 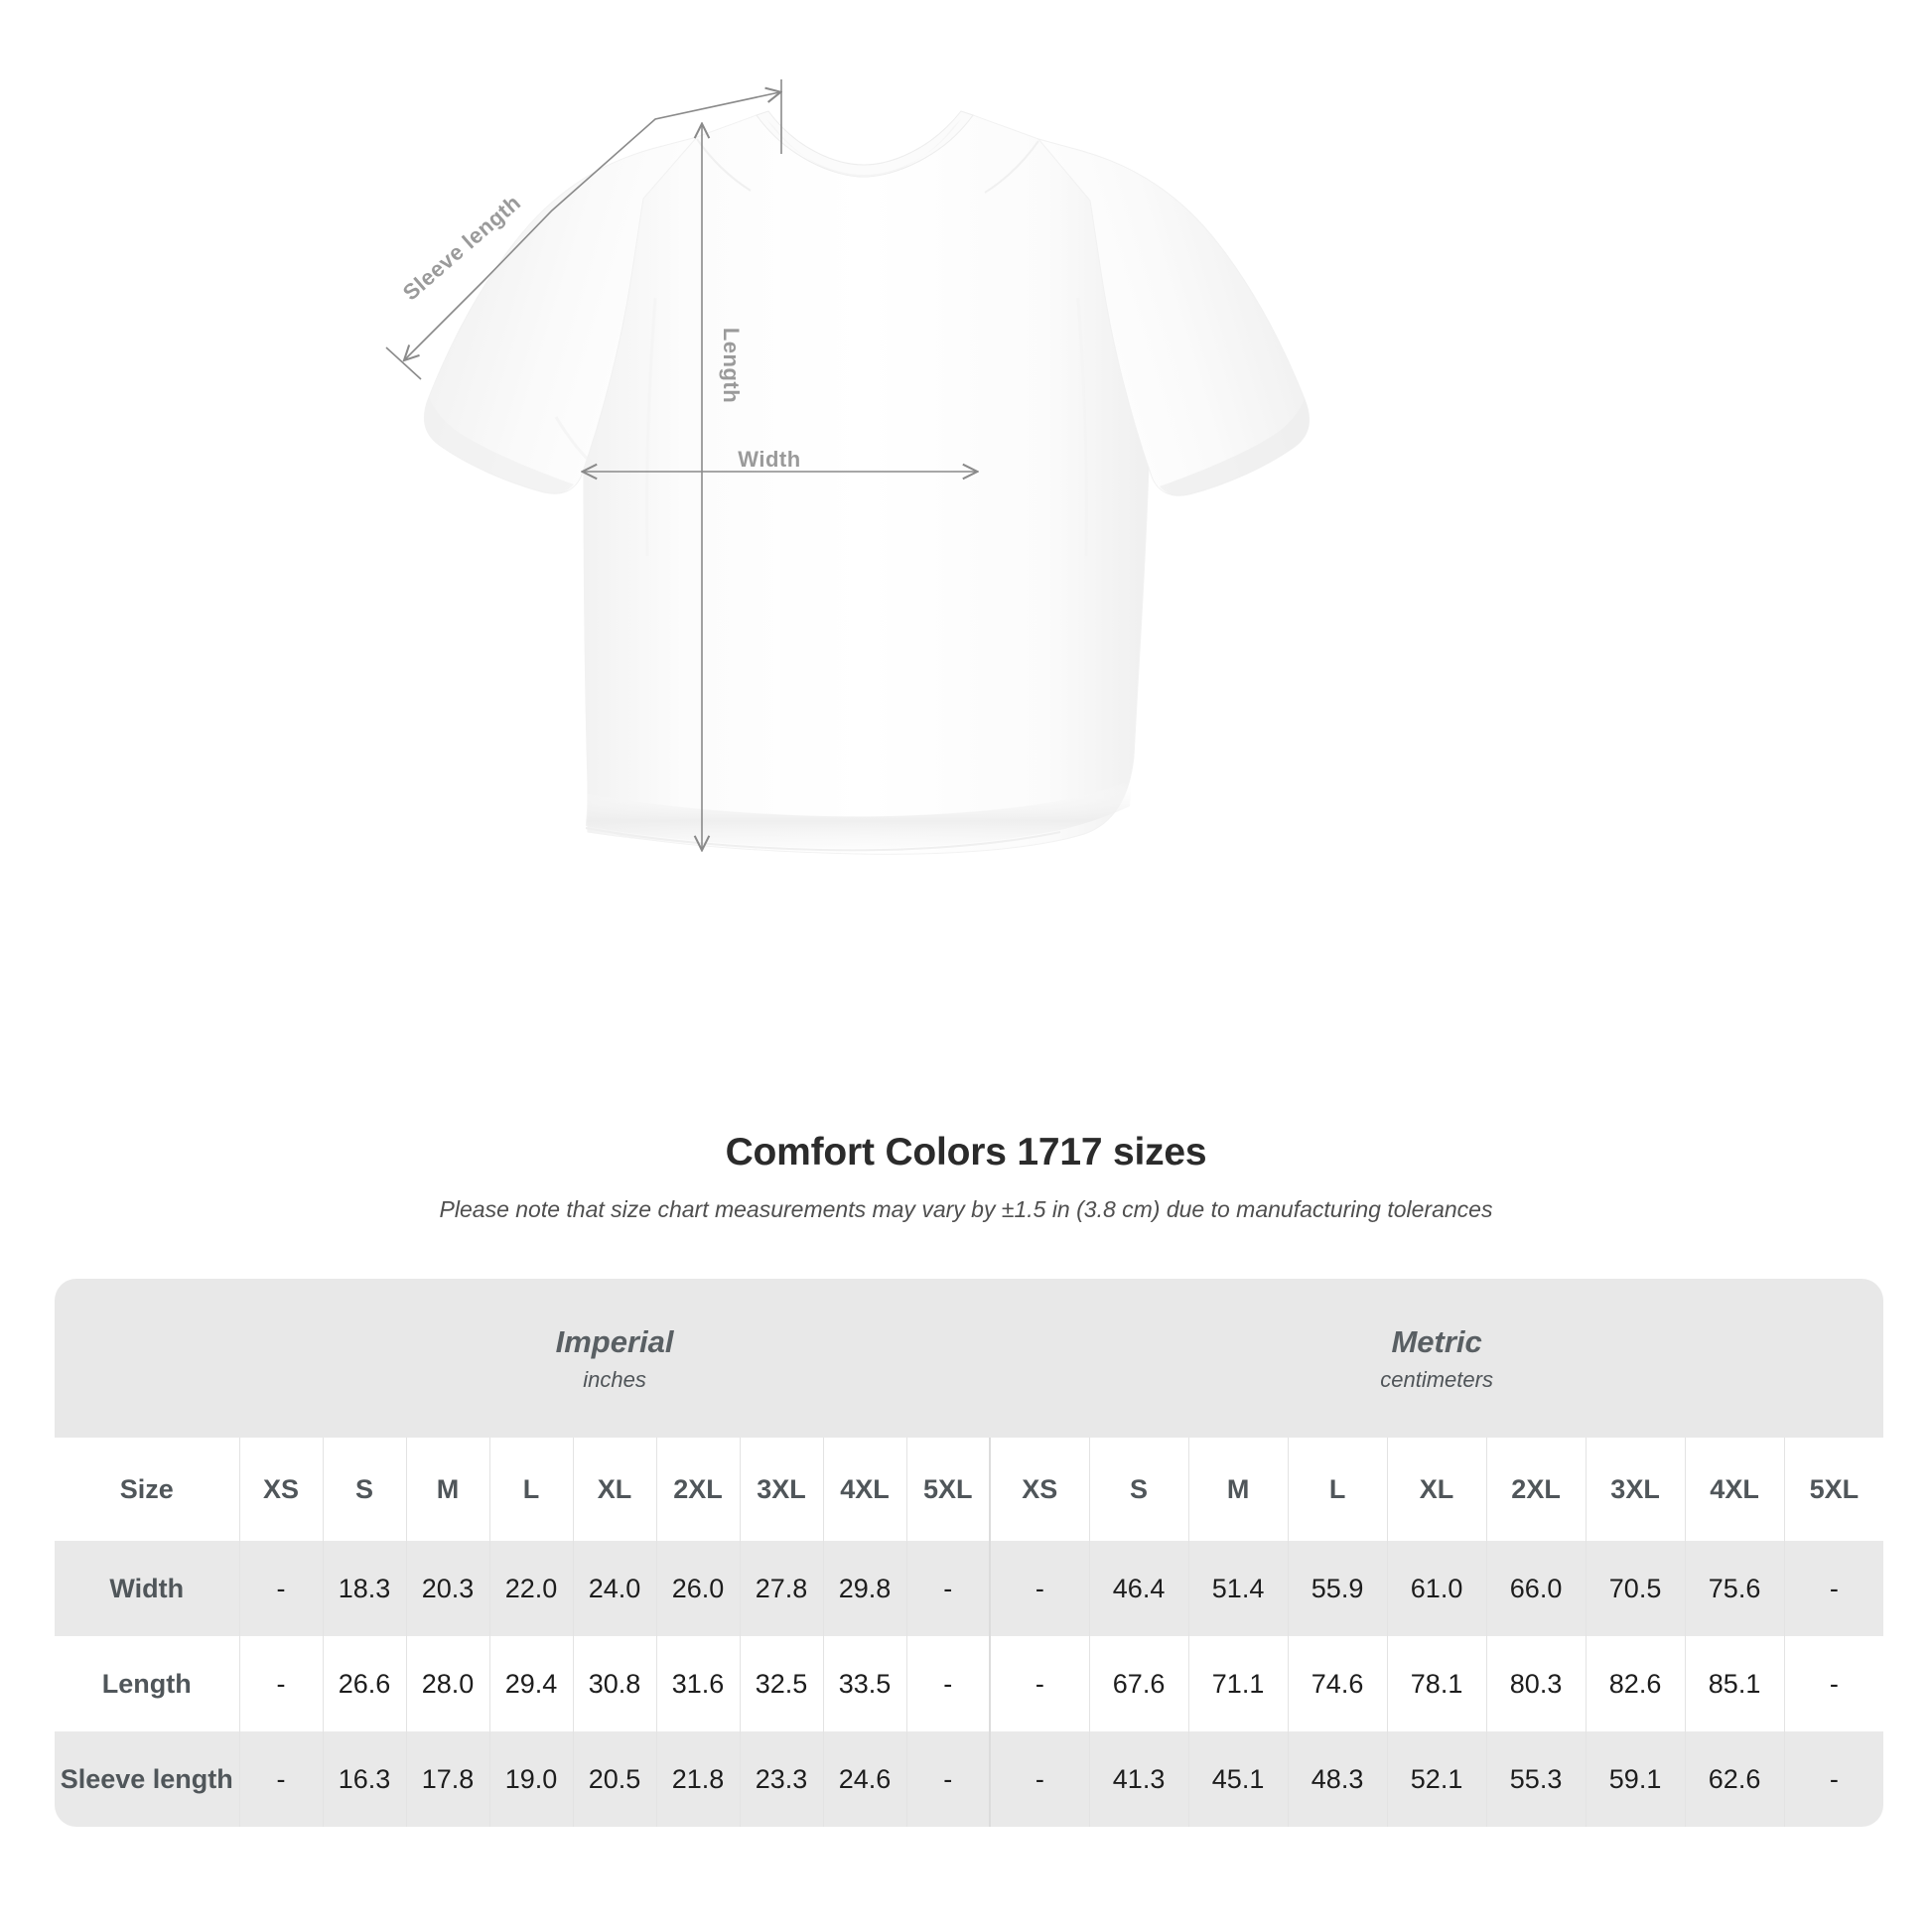 I want to click on page-title: Comfort Colors 1717 sizes, so click(x=966, y=1152).